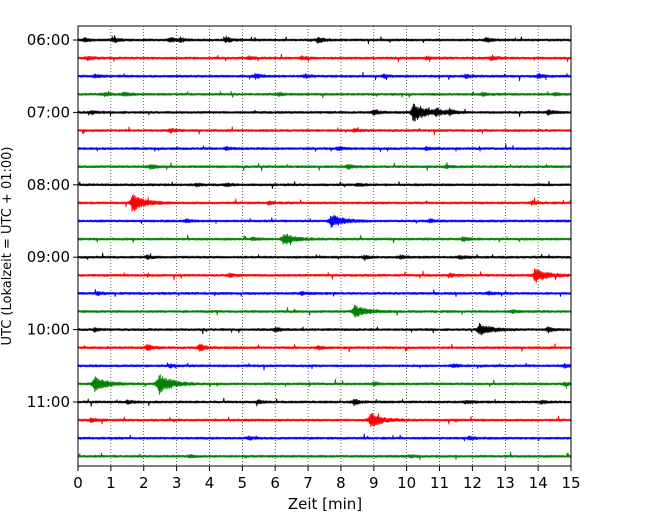 The image size is (650, 524). Describe the element at coordinates (7, 246) in the screenshot. I see `y-axis-label: UTC (Lokalzeit = UTC + 01:00)` at that location.